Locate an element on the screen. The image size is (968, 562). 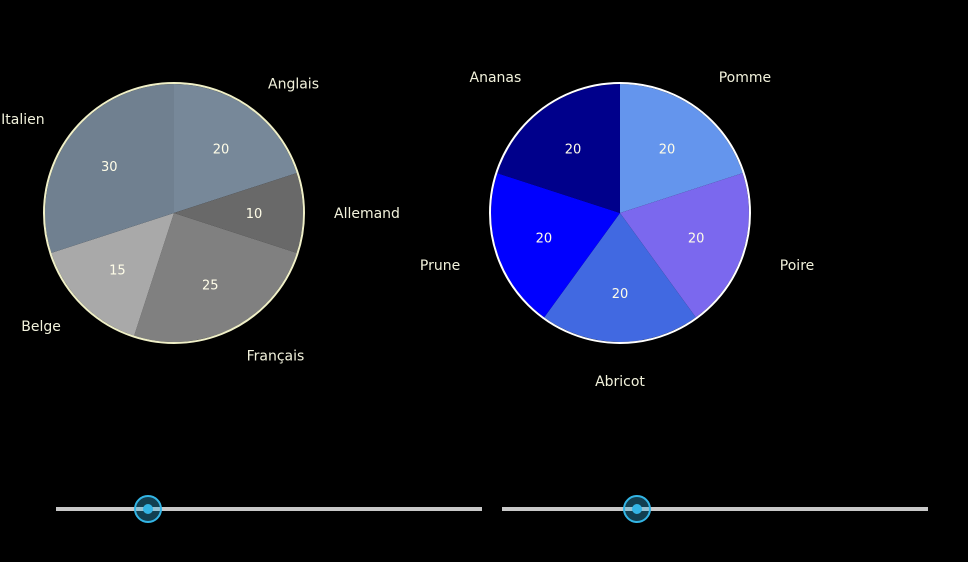
pie-value-label-belge: 15 is located at coordinates (117, 271).